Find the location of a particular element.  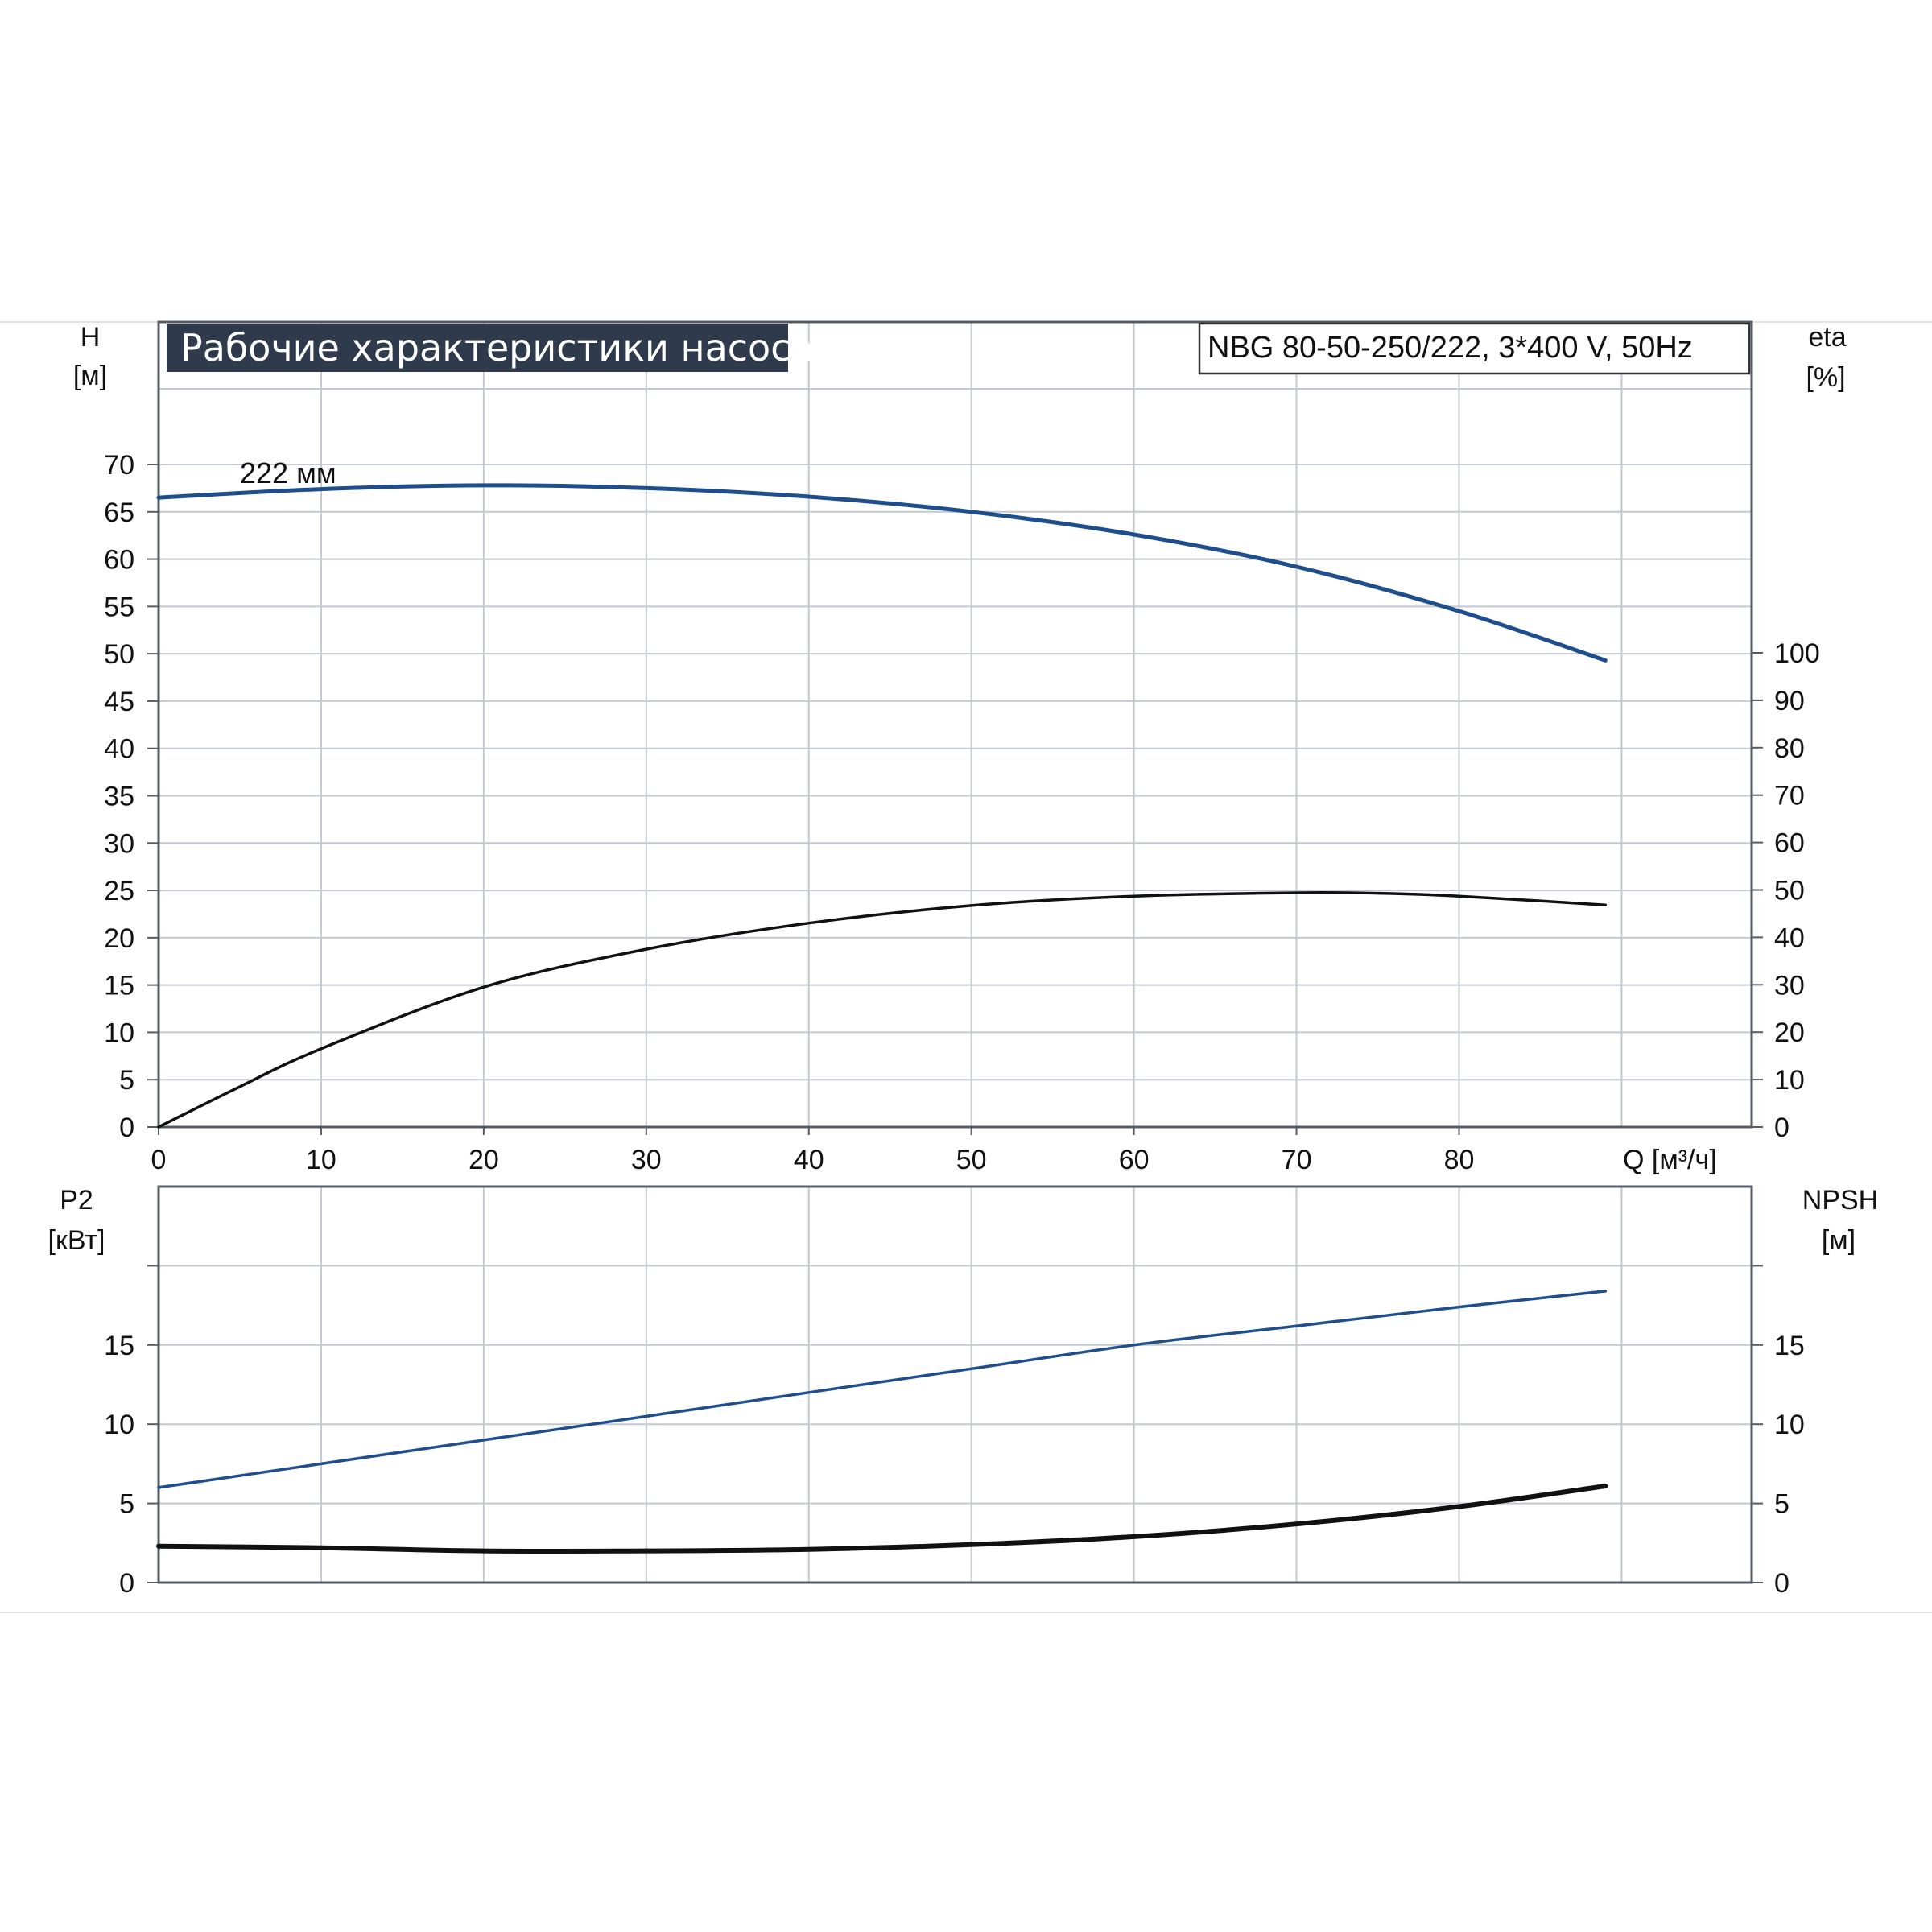

x-tick-label: 70 is located at coordinates (1297, 1160).